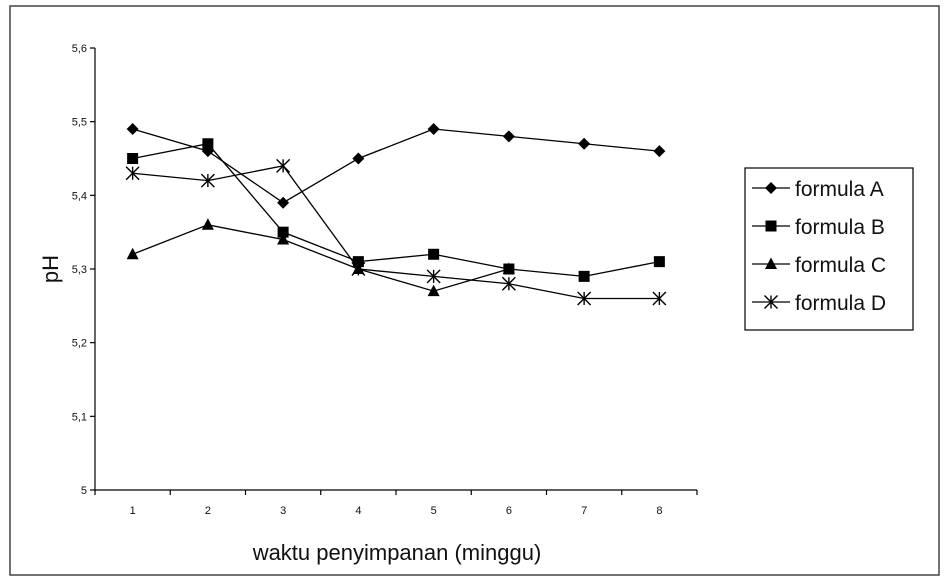  I want to click on series-line-formula-a, so click(396, 166).